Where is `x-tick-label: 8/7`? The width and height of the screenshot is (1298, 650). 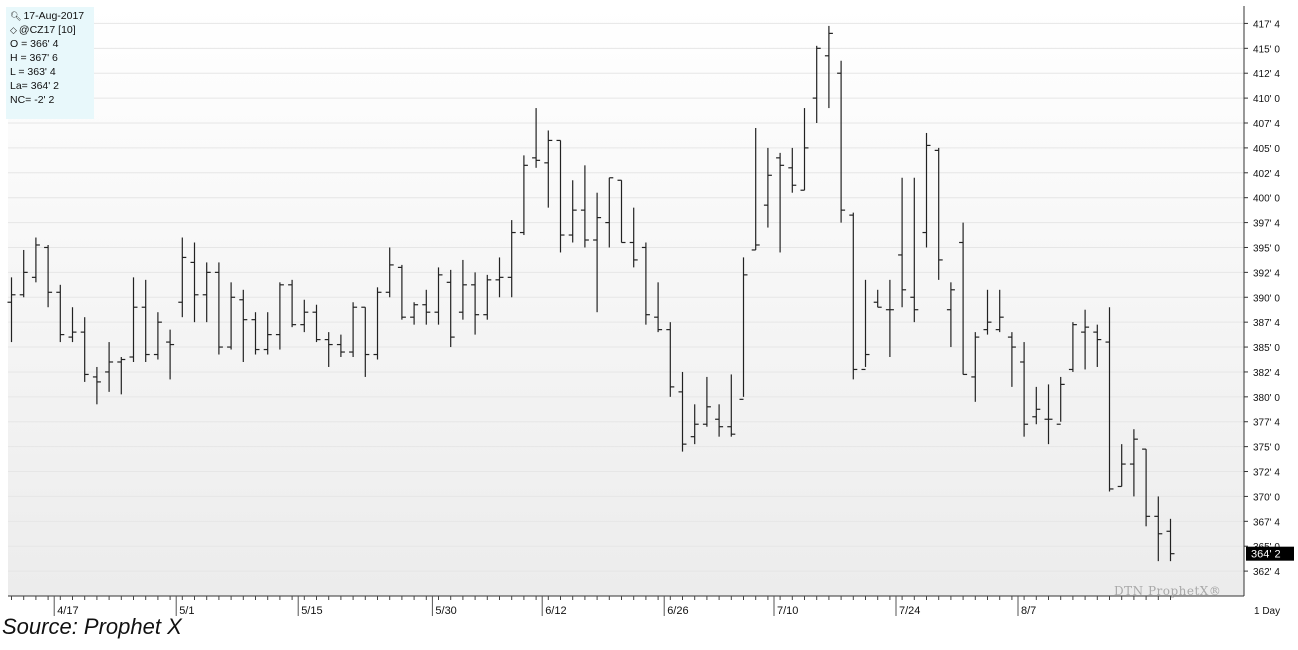 x-tick-label: 8/7 is located at coordinates (1028, 611).